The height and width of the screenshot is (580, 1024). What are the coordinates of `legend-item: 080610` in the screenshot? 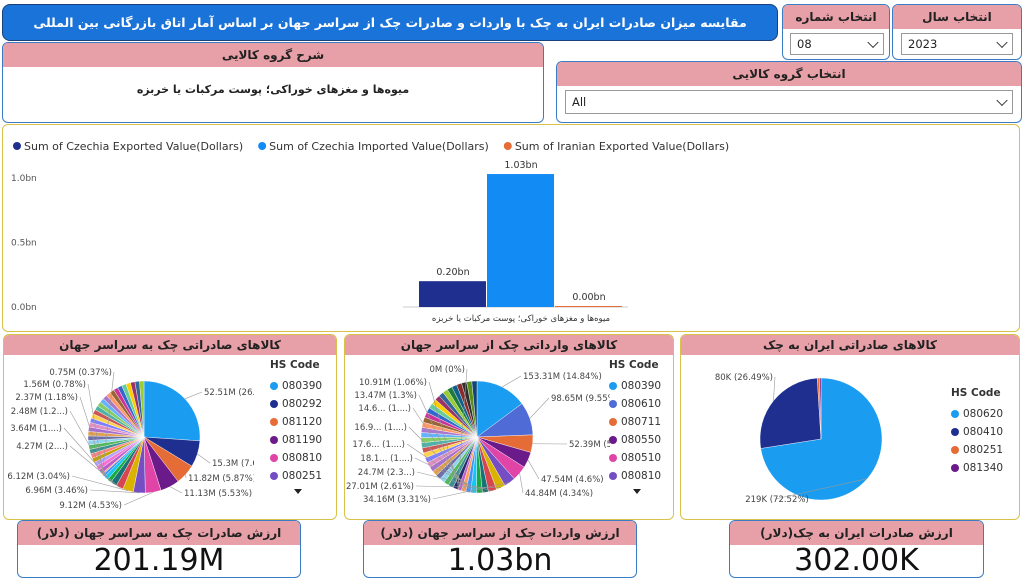 It's located at (641, 404).